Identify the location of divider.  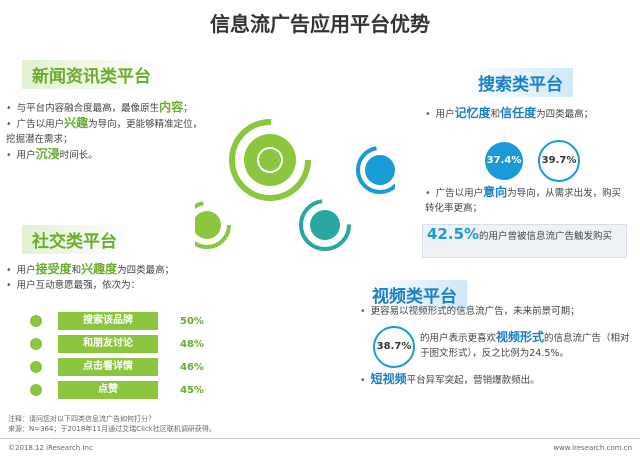
(320, 438).